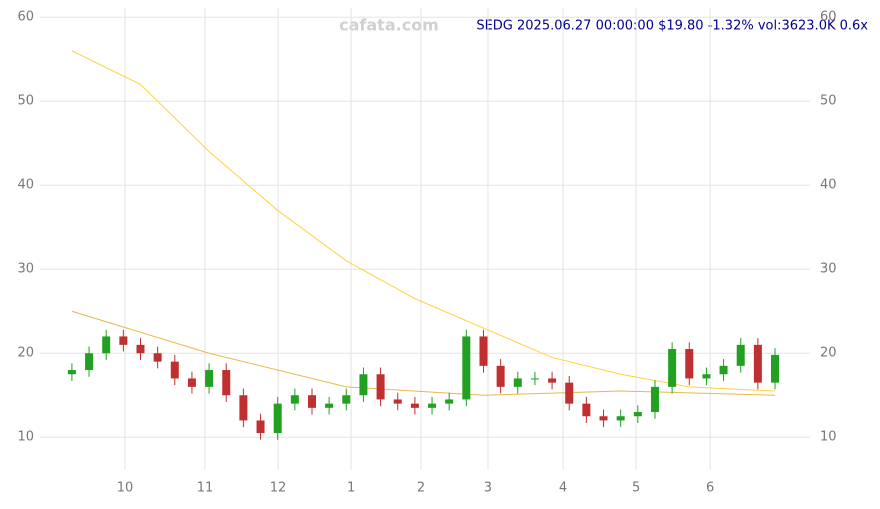 This screenshot has height=509, width=880. I want to click on y-tick-label-right: 20, so click(828, 353).